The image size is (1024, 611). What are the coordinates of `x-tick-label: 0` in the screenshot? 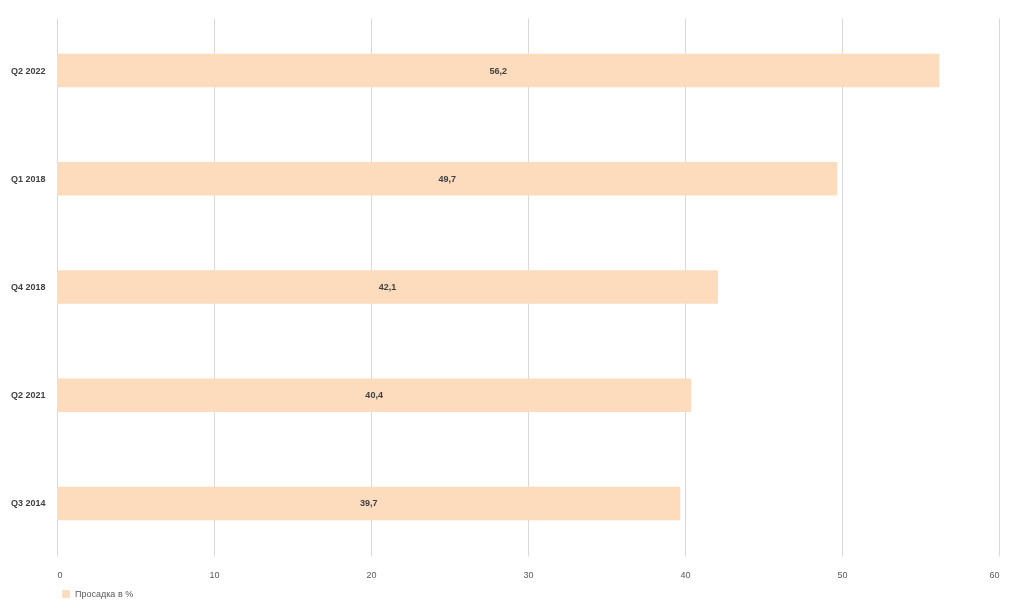 It's located at (60, 574).